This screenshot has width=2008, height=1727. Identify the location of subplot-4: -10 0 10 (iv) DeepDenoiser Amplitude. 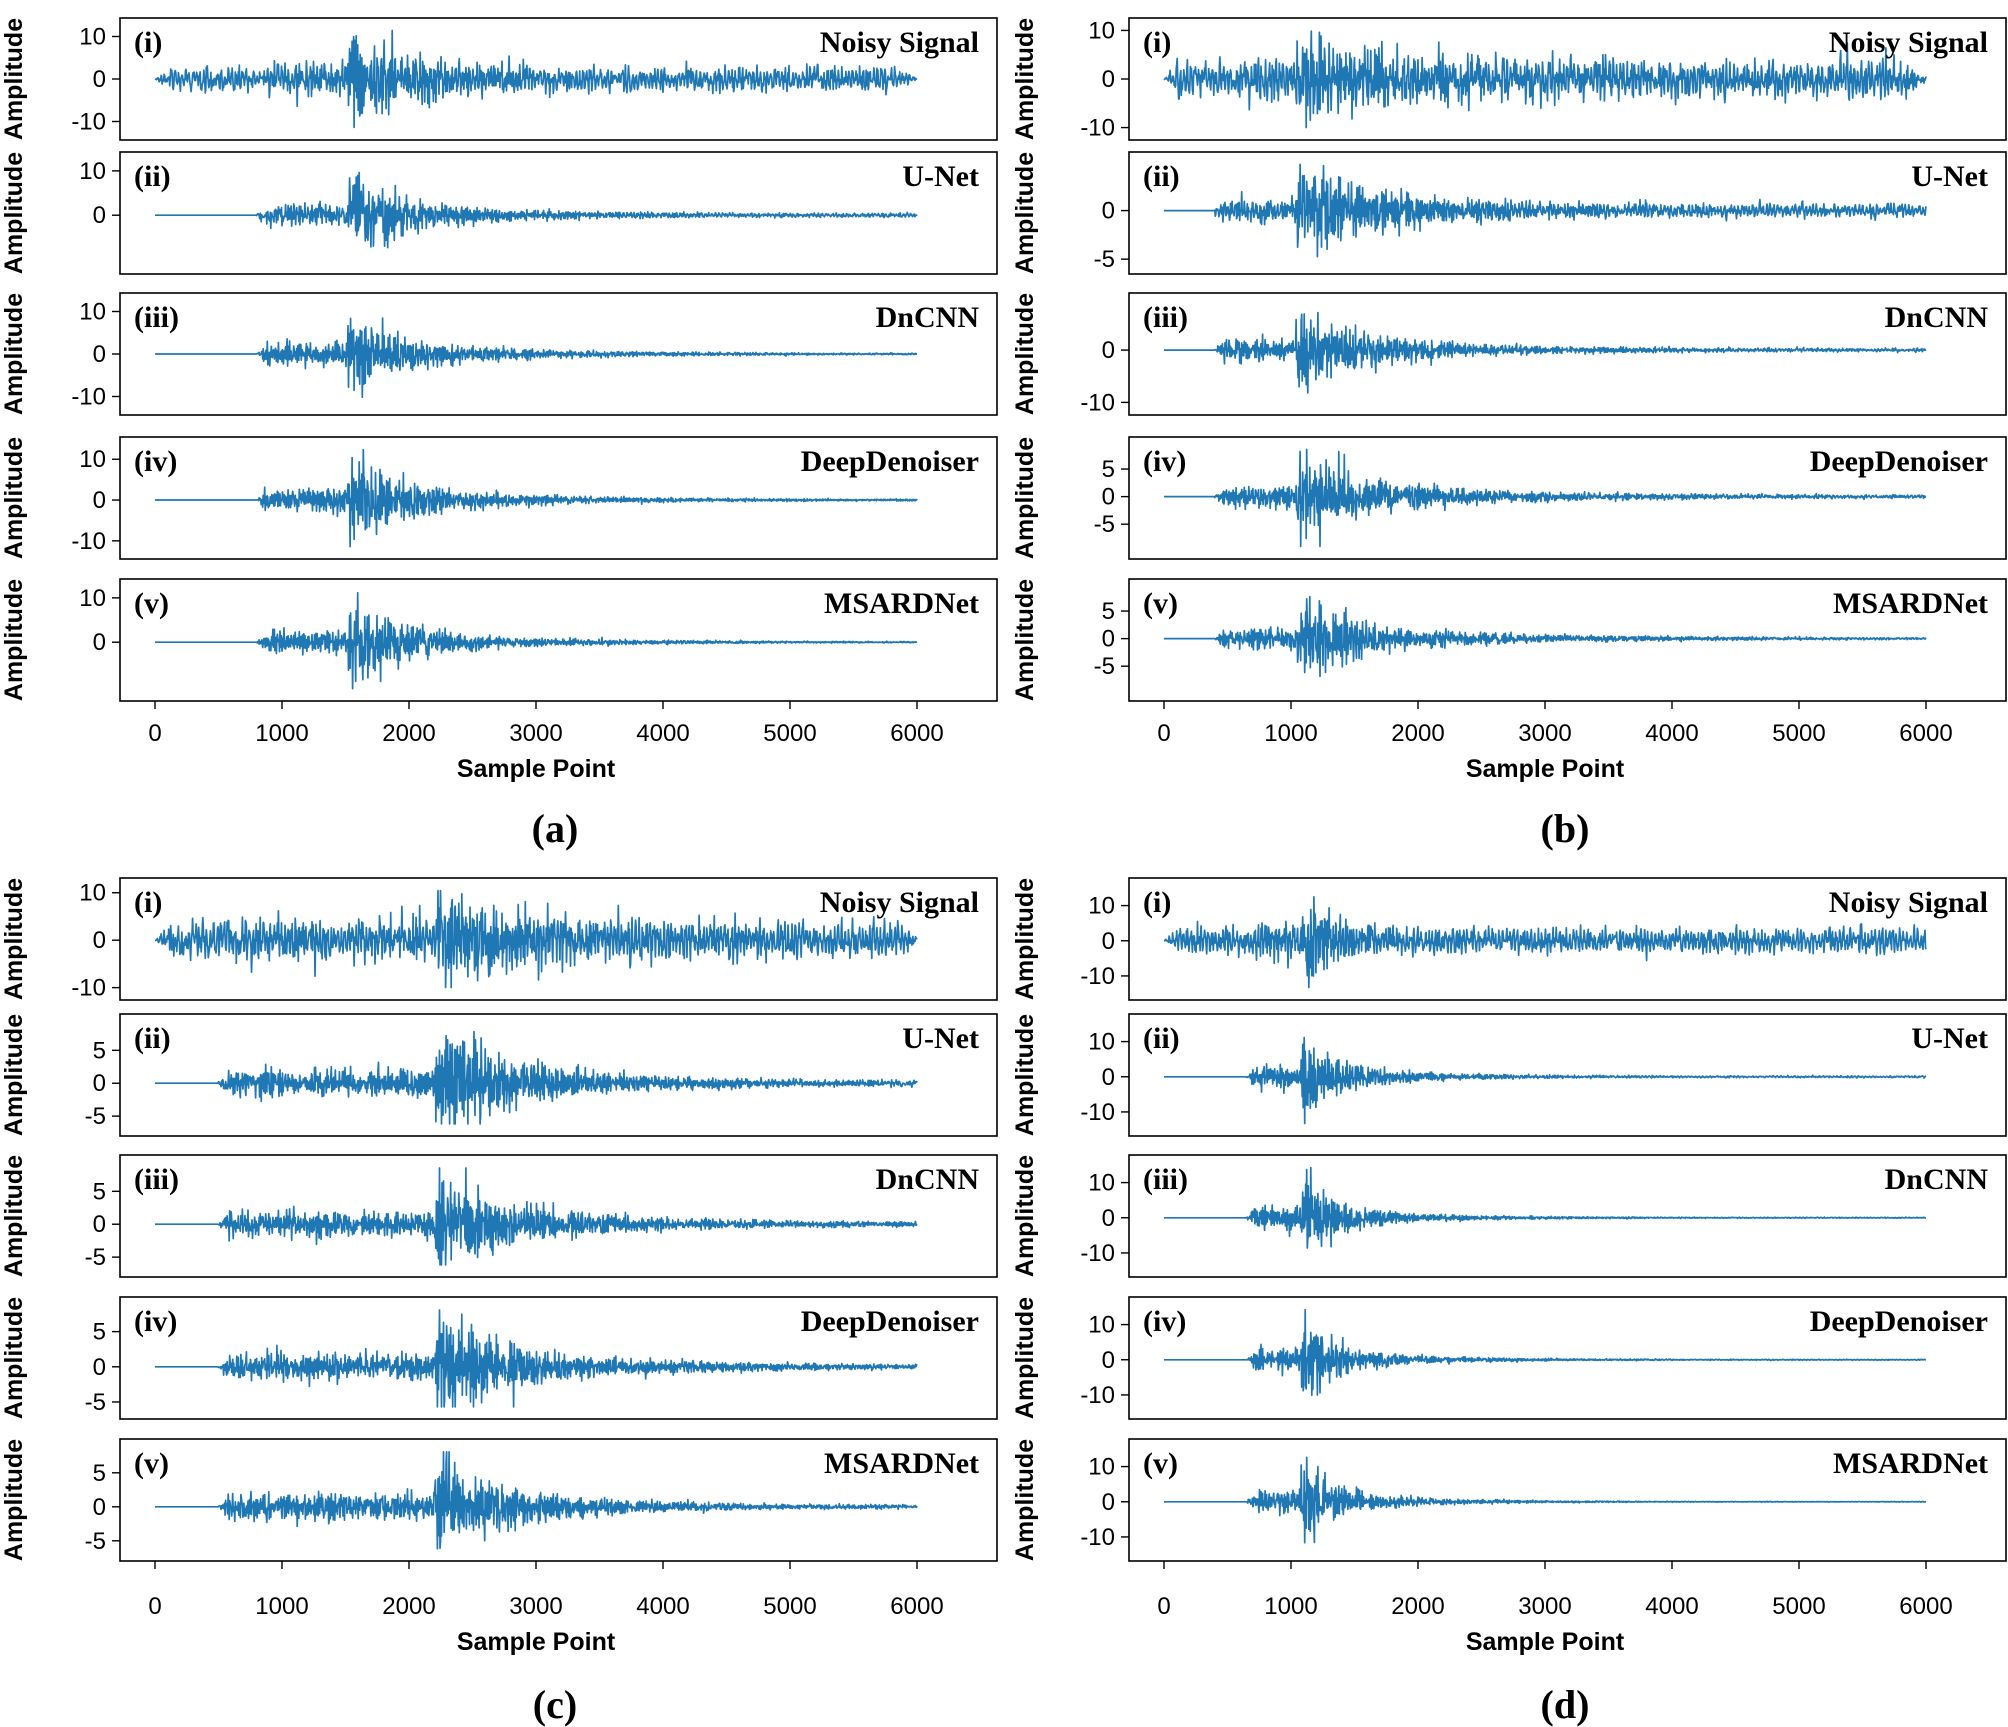
(499, 498).